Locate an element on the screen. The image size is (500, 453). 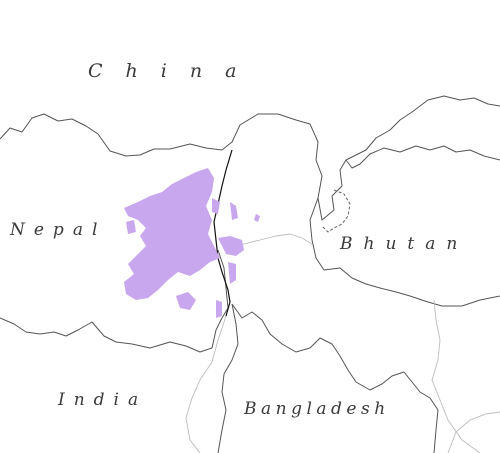
range-patch-ne is located at coordinates (234, 211).